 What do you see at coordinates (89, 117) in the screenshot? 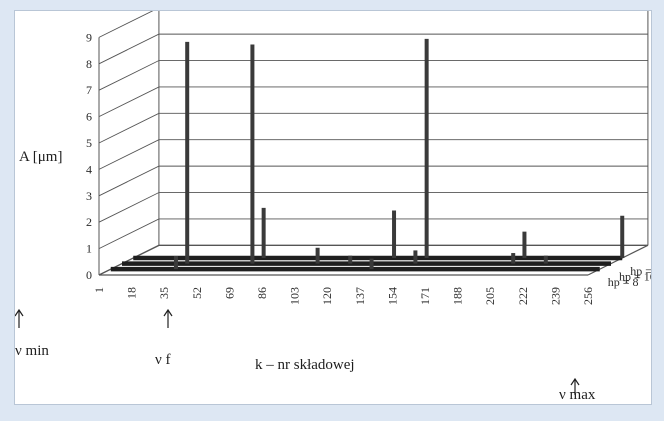
I see `y-tick-label: 6` at bounding box center [89, 117].